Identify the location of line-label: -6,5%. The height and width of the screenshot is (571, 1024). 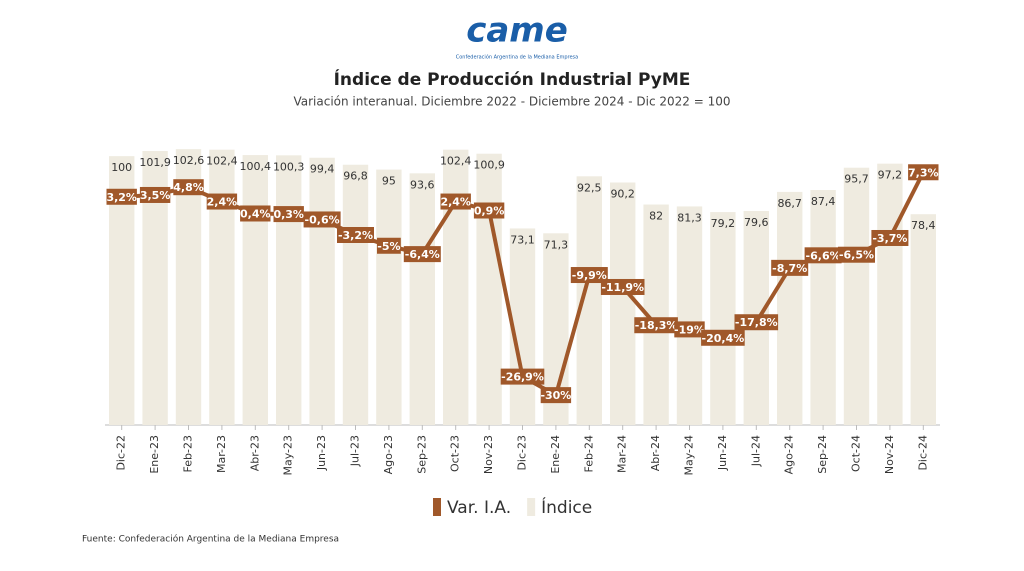
(856, 255).